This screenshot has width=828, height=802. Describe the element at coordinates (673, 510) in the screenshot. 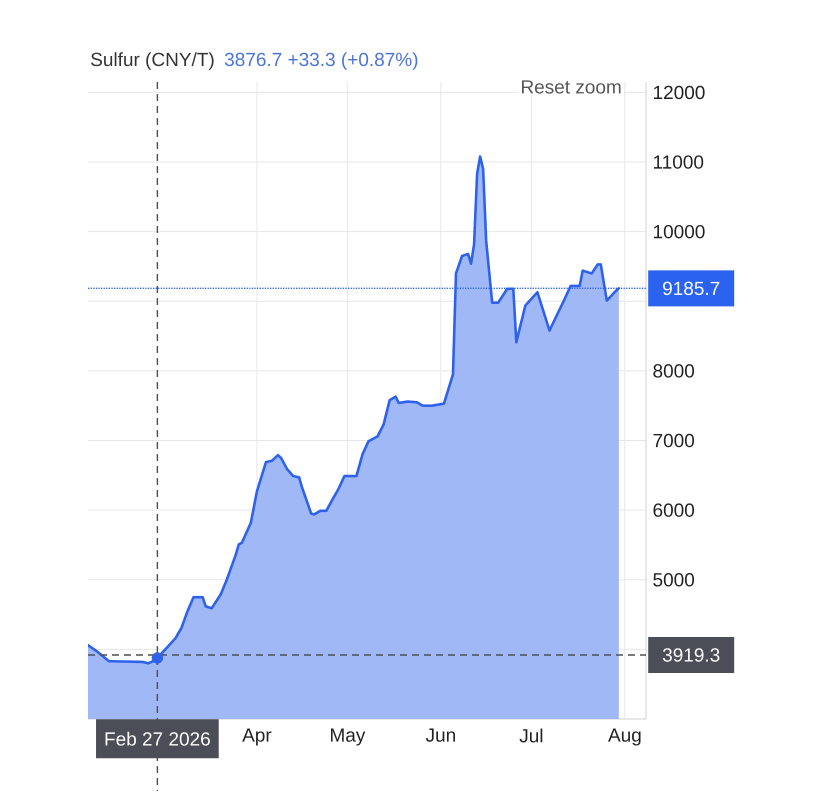

I see `y-tick-label: 6000` at that location.